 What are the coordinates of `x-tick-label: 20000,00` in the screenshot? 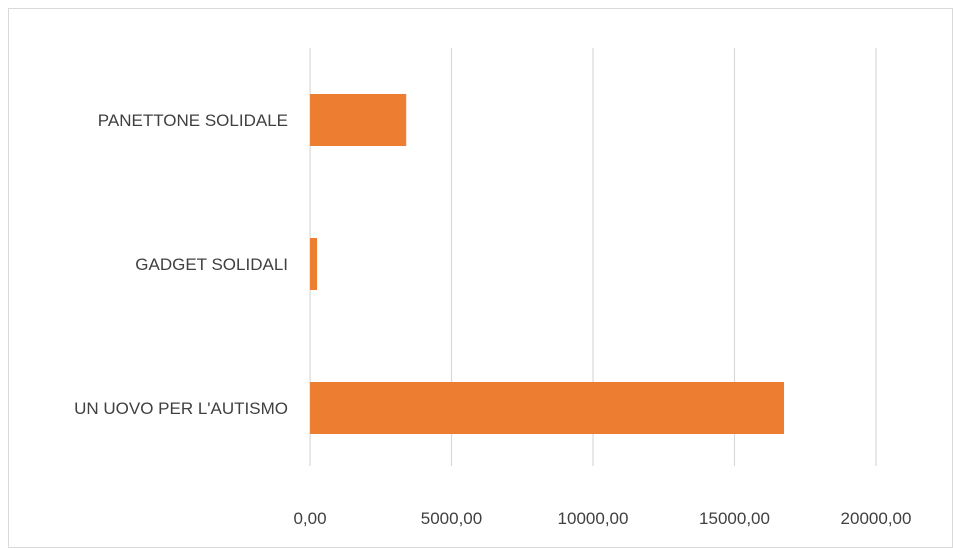 It's located at (876, 518).